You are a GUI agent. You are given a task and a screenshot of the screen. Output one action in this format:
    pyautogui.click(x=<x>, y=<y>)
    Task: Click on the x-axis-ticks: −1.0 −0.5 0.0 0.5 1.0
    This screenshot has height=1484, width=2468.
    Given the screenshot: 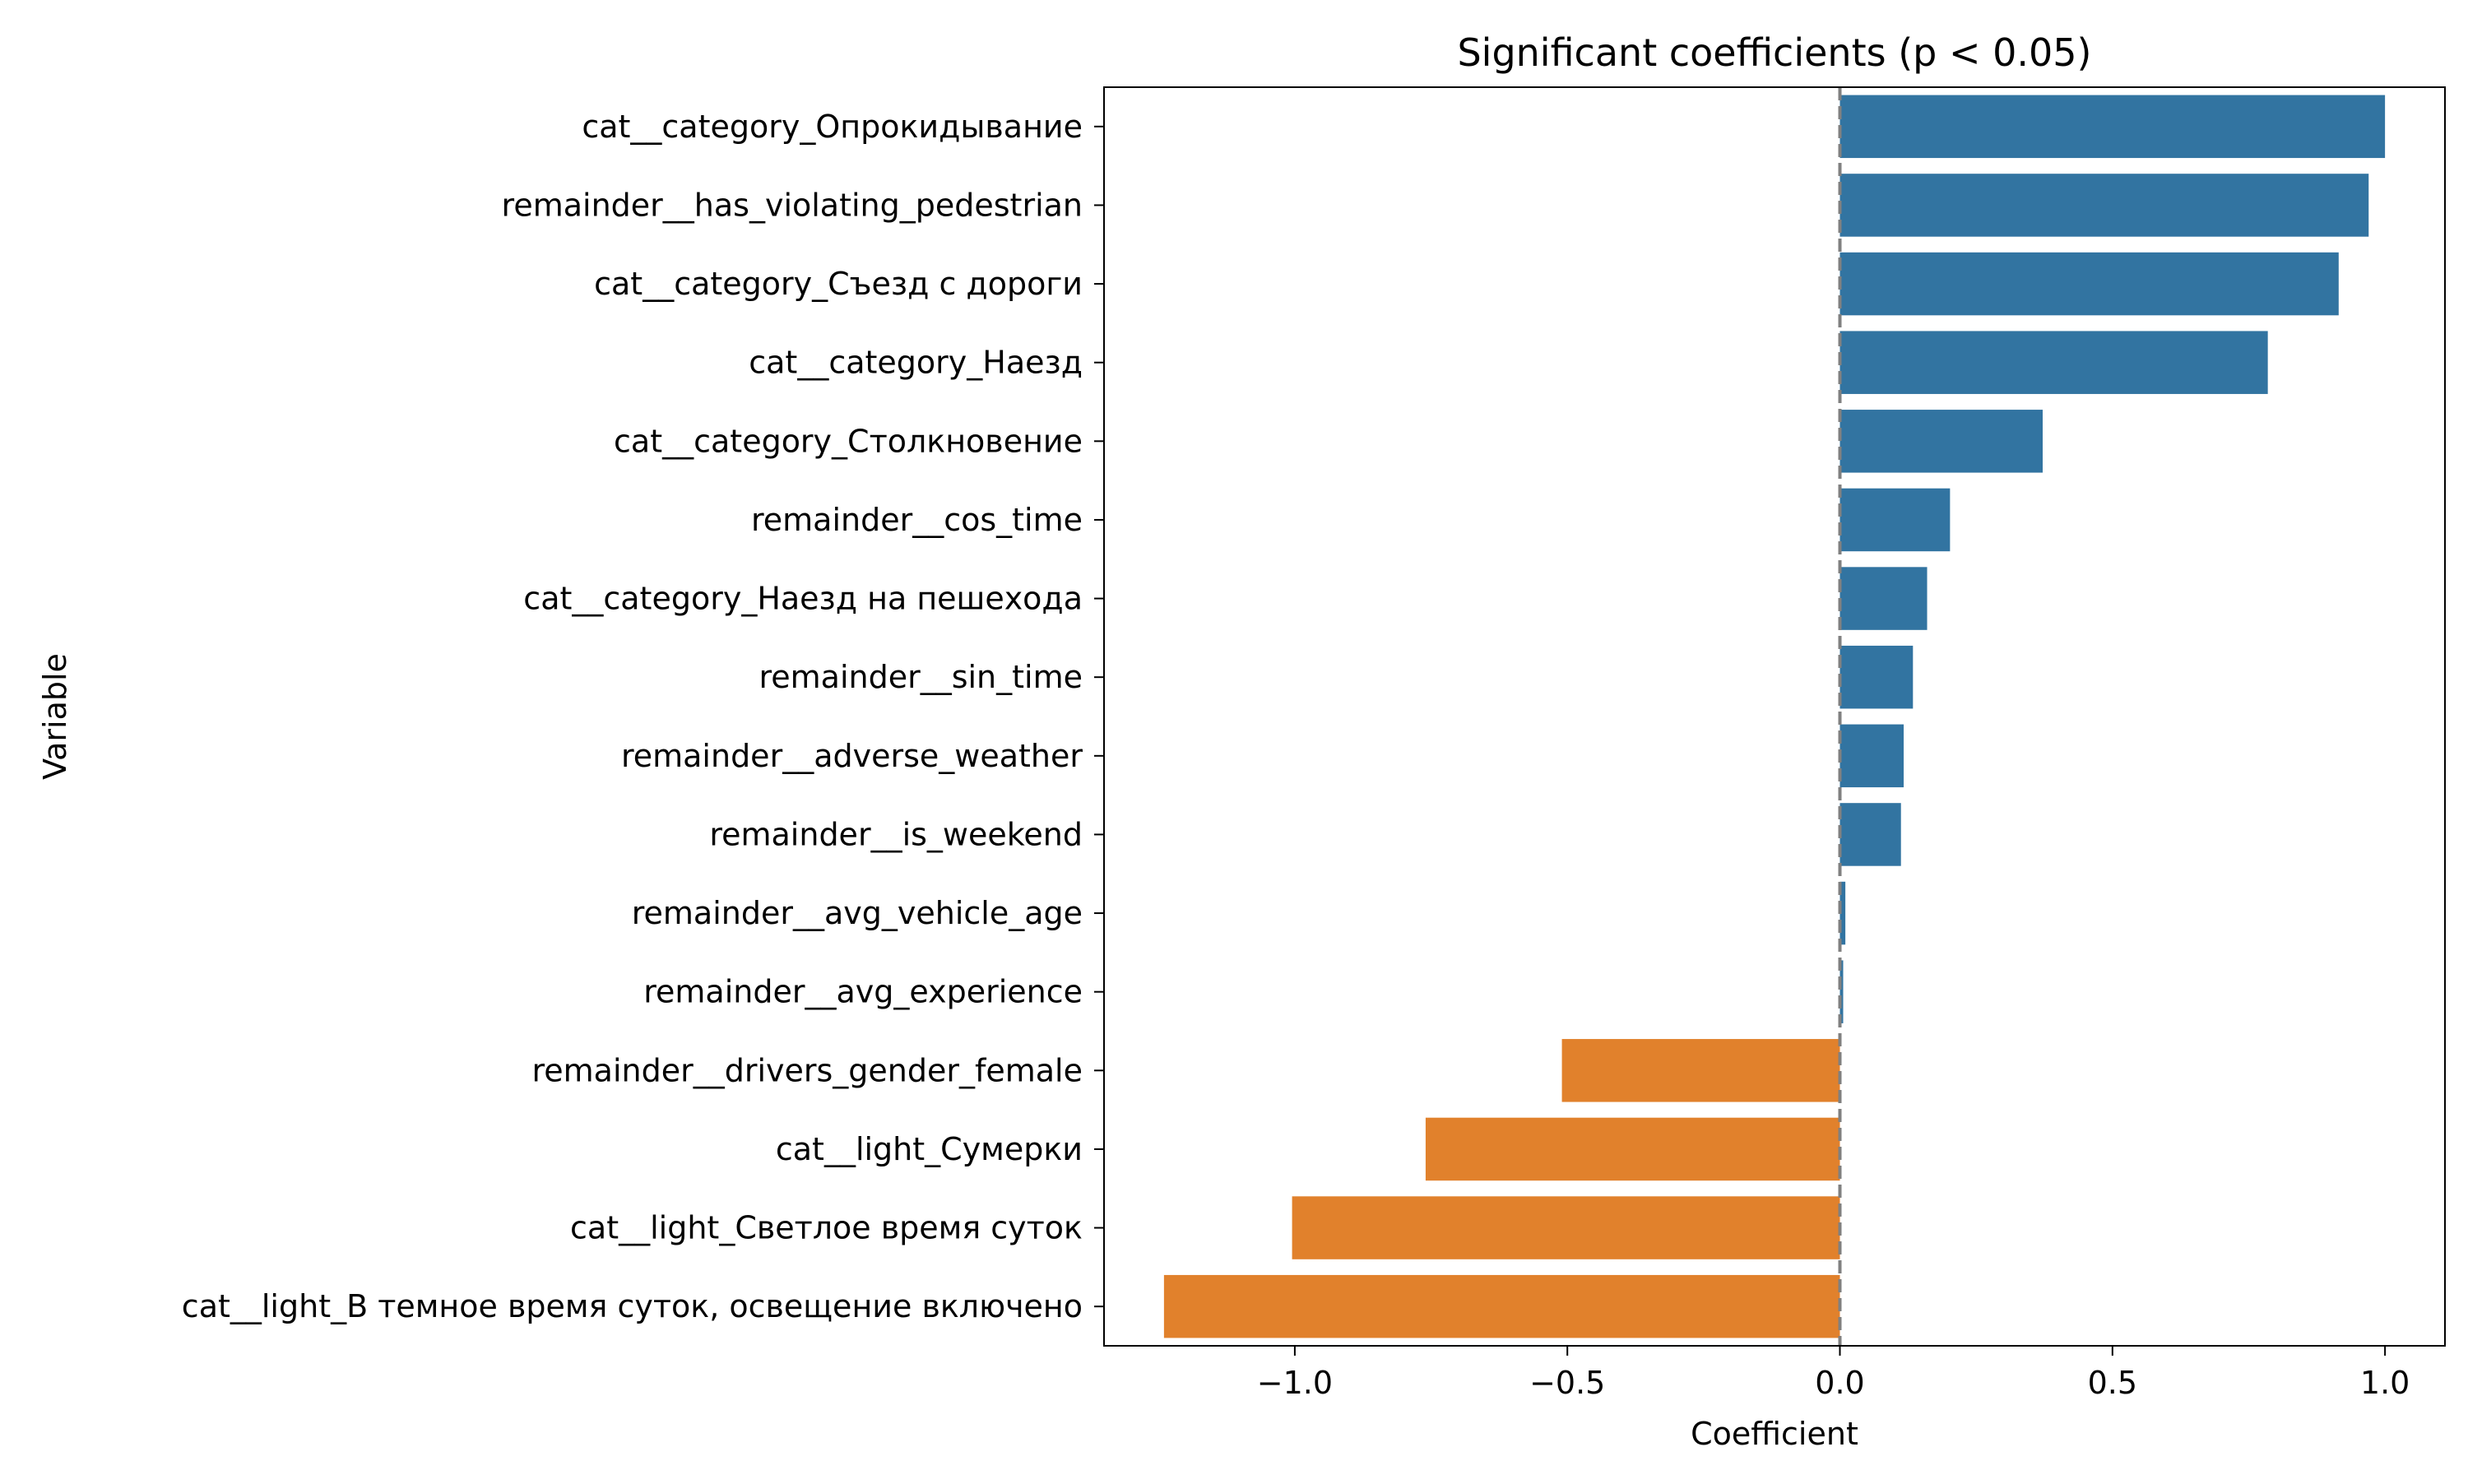 What is the action you would take?
    pyautogui.click(x=1833, y=1373)
    